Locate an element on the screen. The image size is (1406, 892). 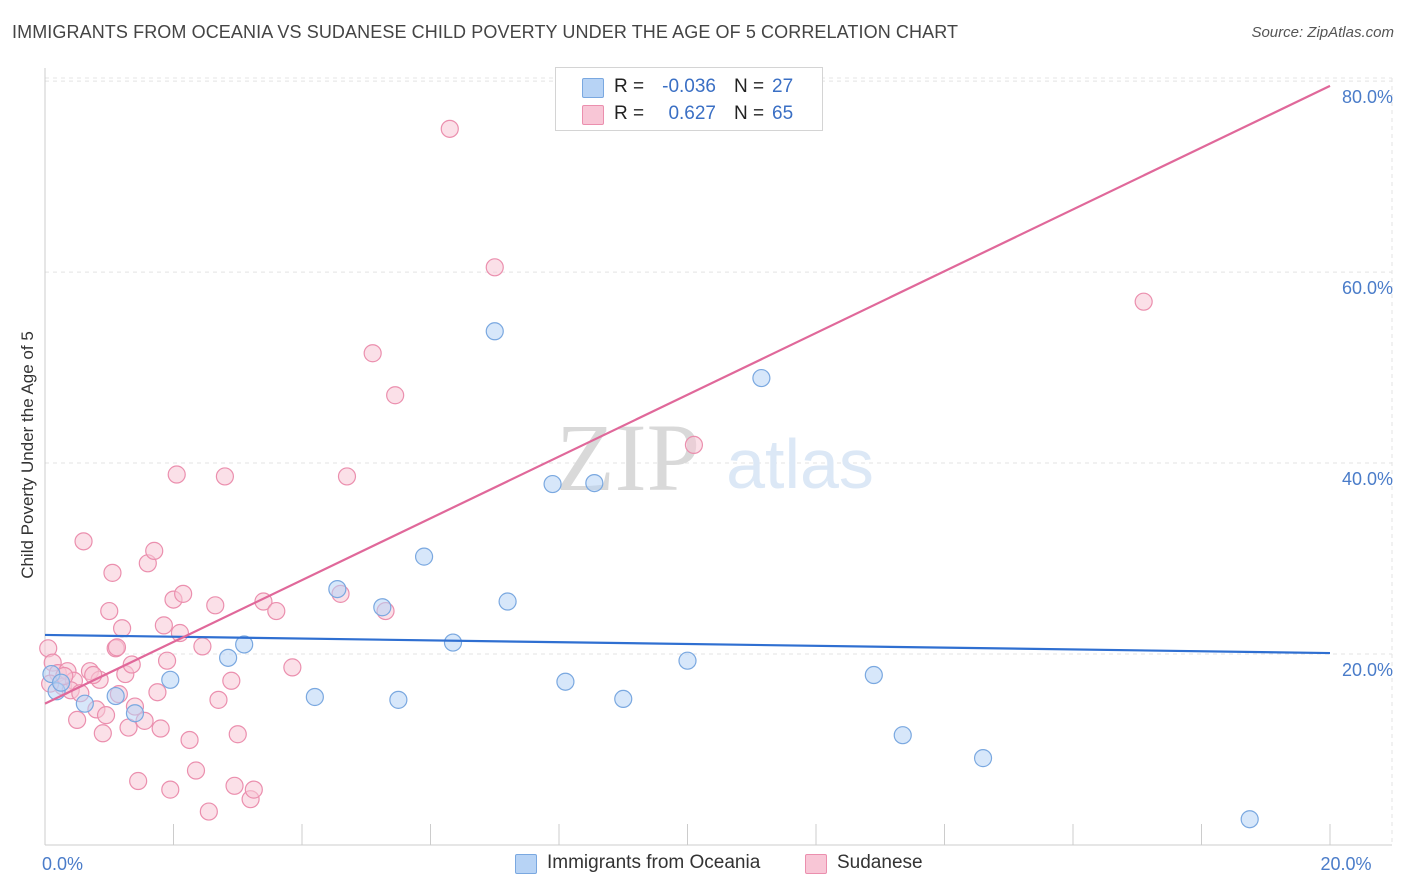
watermark-atlas: atlas is located at coordinates (800, 464).